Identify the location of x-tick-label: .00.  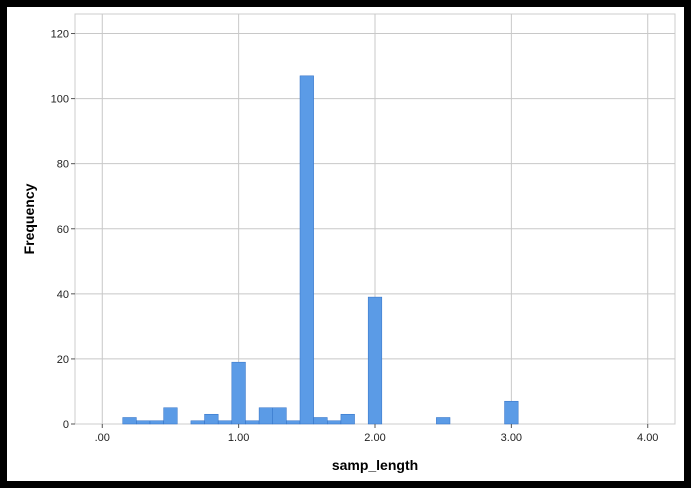
(102, 438).